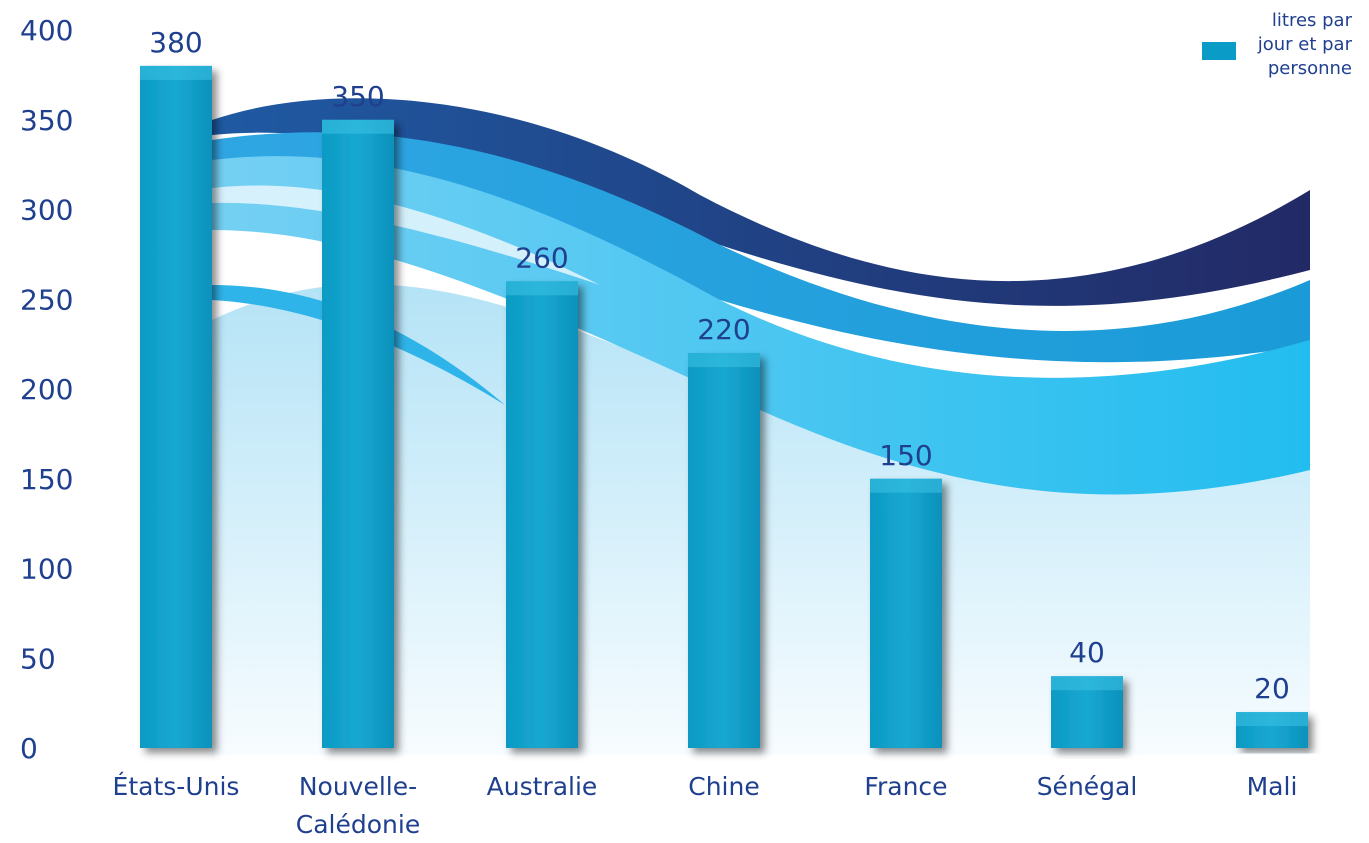  I want to click on bar-group: 350, so click(358, 414).